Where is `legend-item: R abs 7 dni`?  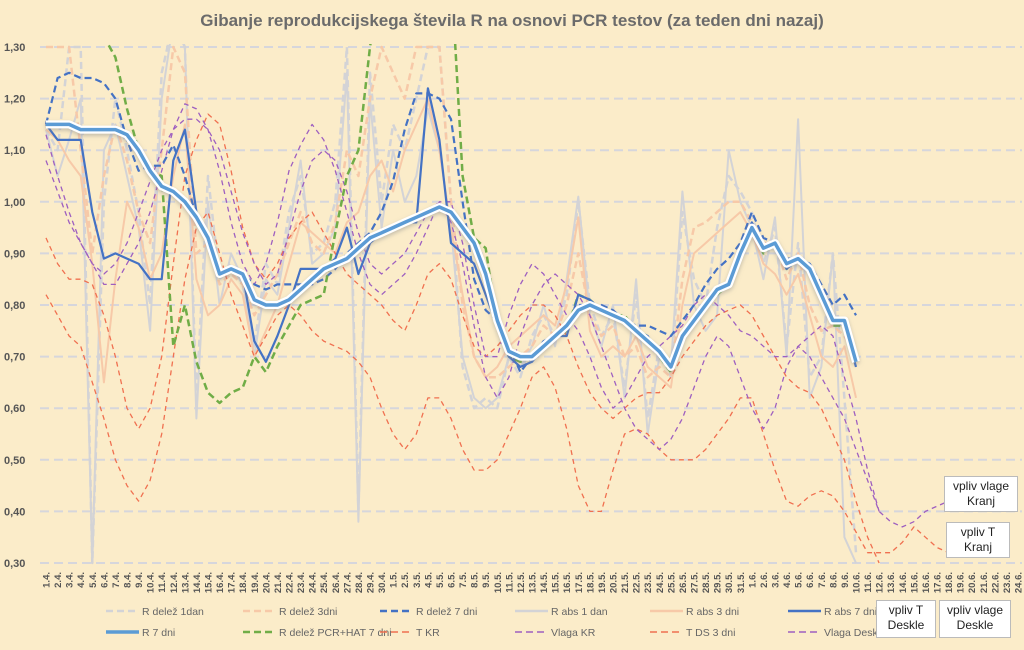 legend-item: R abs 7 dni is located at coordinates (832, 612).